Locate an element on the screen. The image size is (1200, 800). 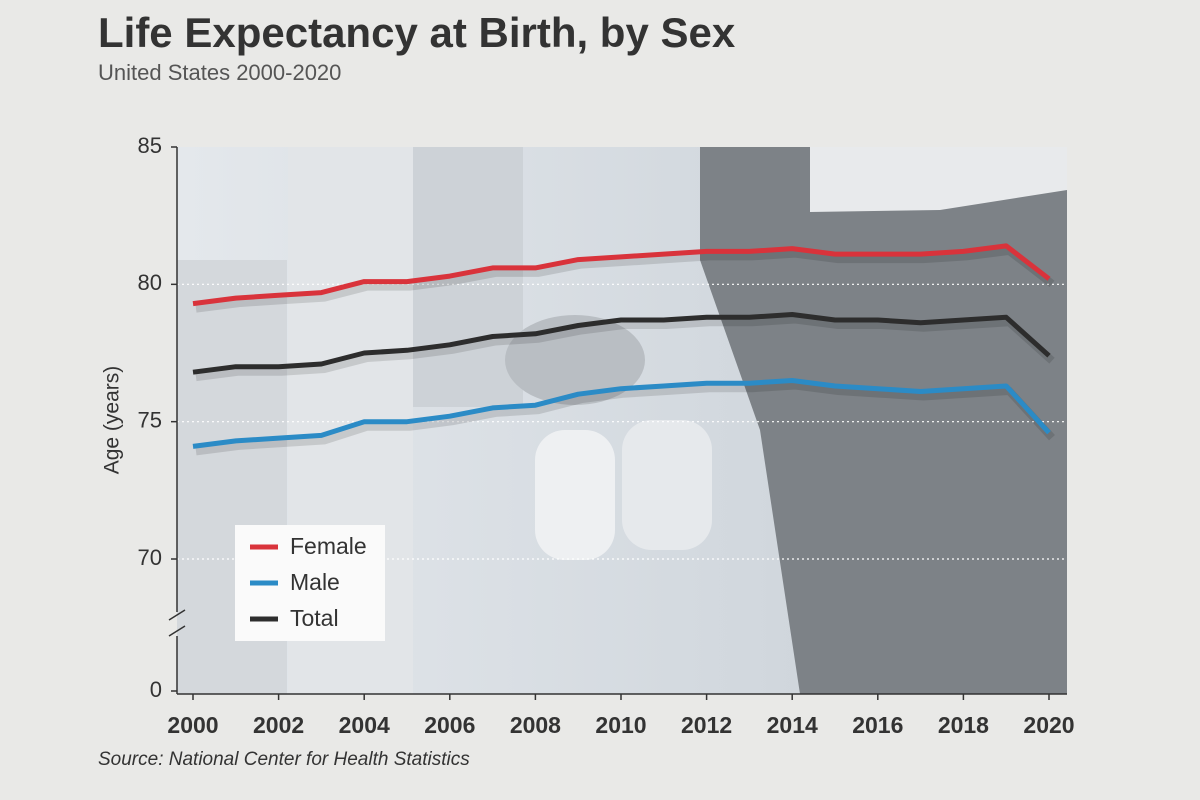
y-tick-label: 0 is located at coordinates (156, 689).